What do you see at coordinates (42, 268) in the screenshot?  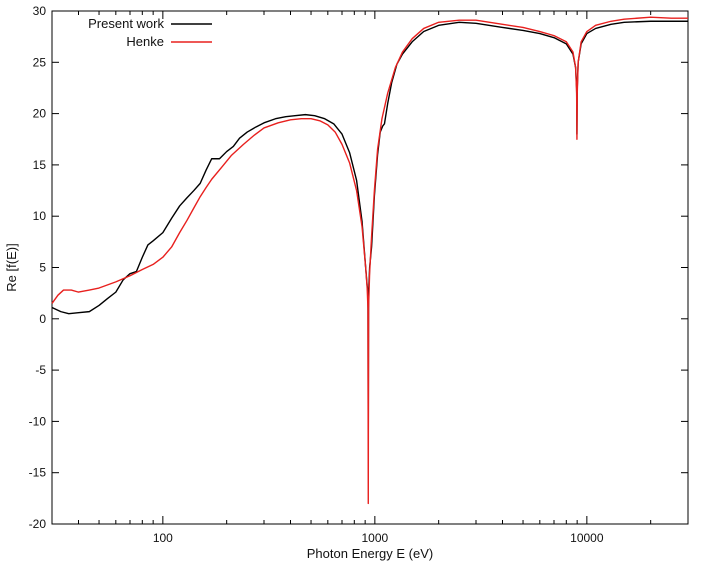 I see `y-tick-label: 5` at bounding box center [42, 268].